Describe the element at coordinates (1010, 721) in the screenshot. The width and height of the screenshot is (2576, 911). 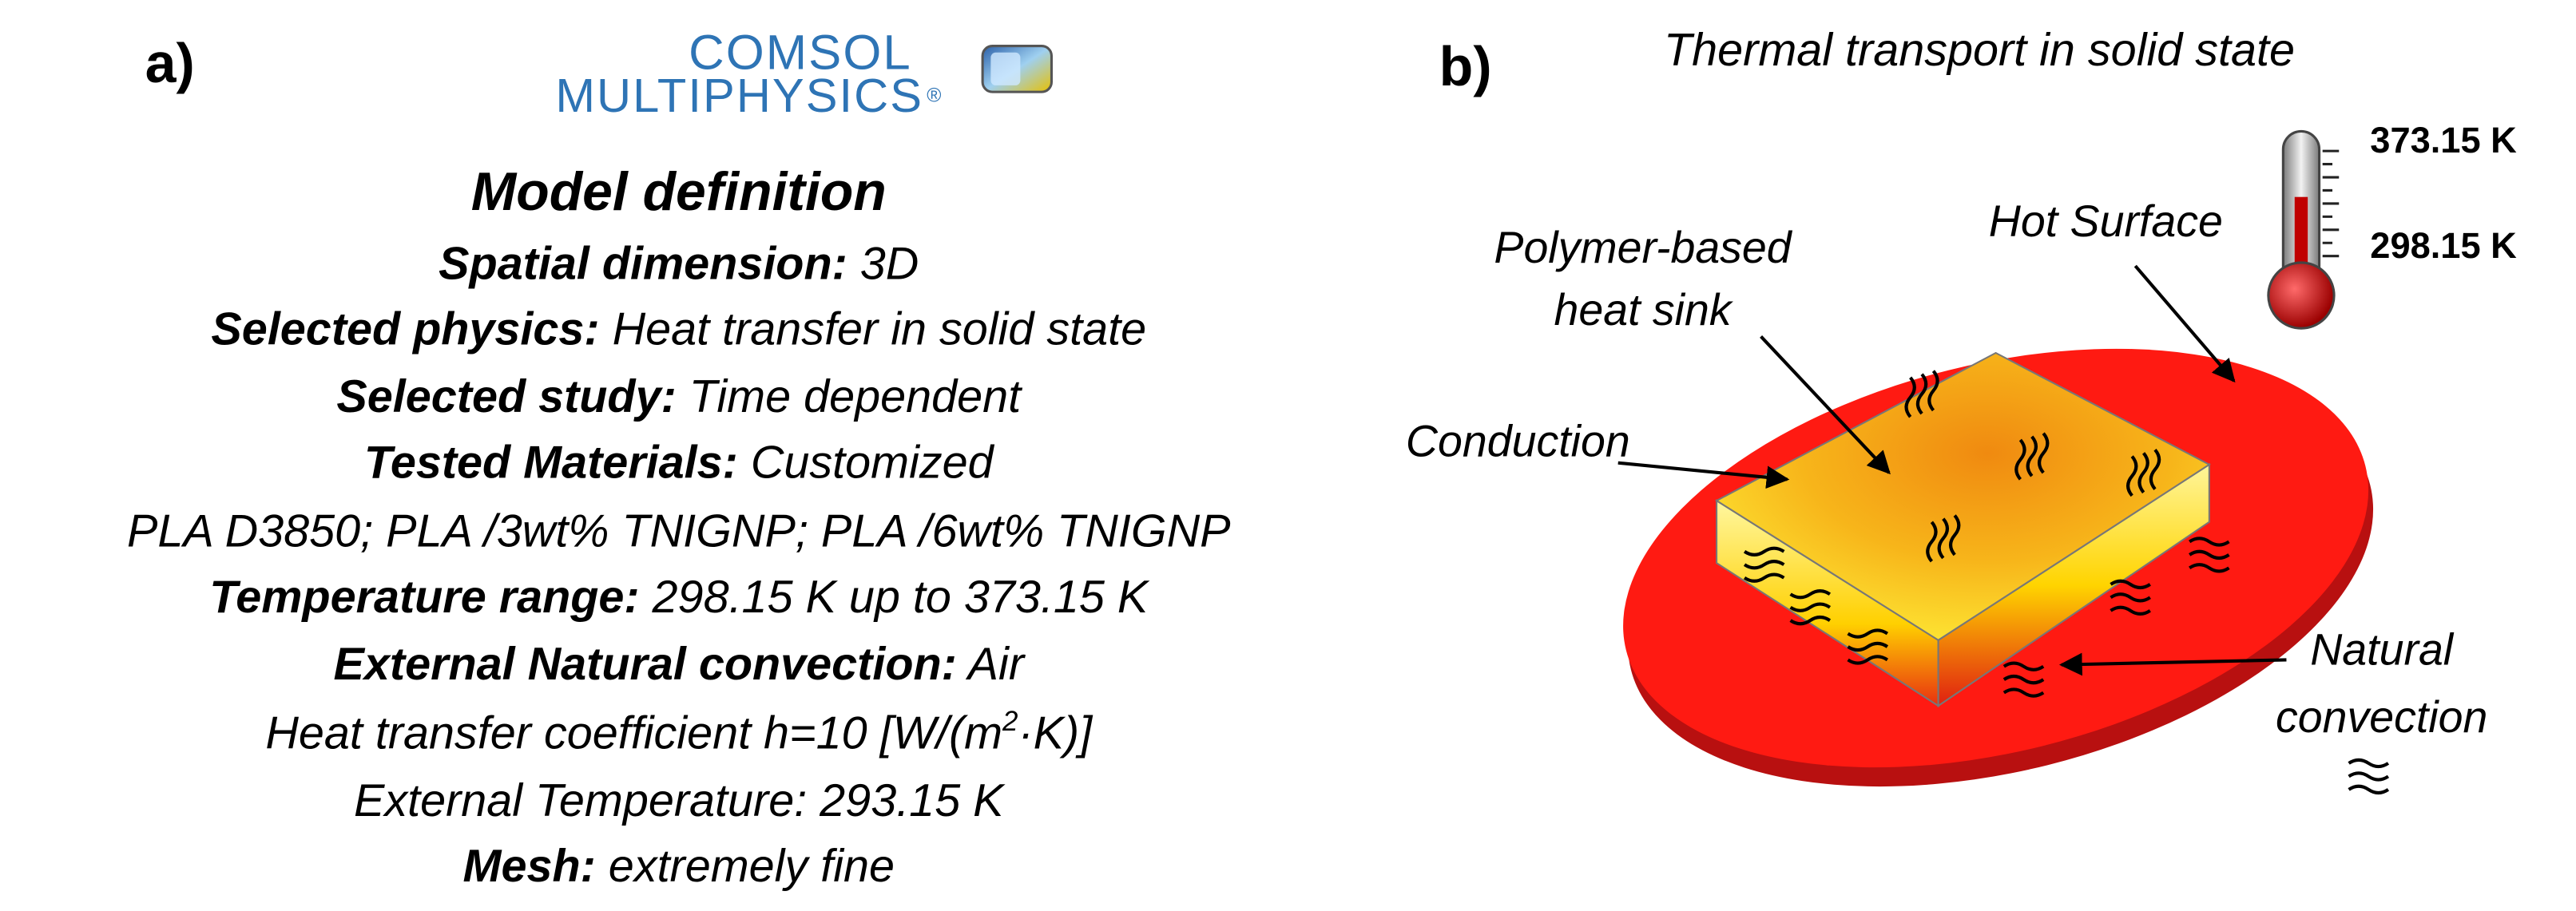
I see `line-sup: 2` at that location.